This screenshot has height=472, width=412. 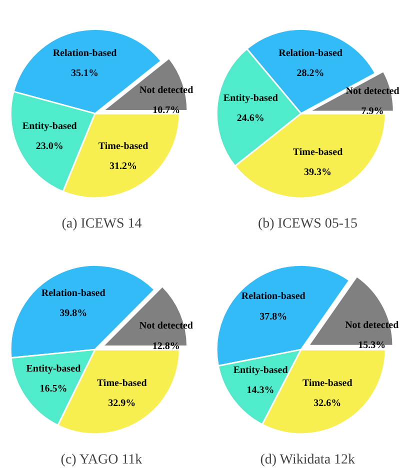 What do you see at coordinates (310, 73) in the screenshot?
I see `data-label: 28.2%` at bounding box center [310, 73].